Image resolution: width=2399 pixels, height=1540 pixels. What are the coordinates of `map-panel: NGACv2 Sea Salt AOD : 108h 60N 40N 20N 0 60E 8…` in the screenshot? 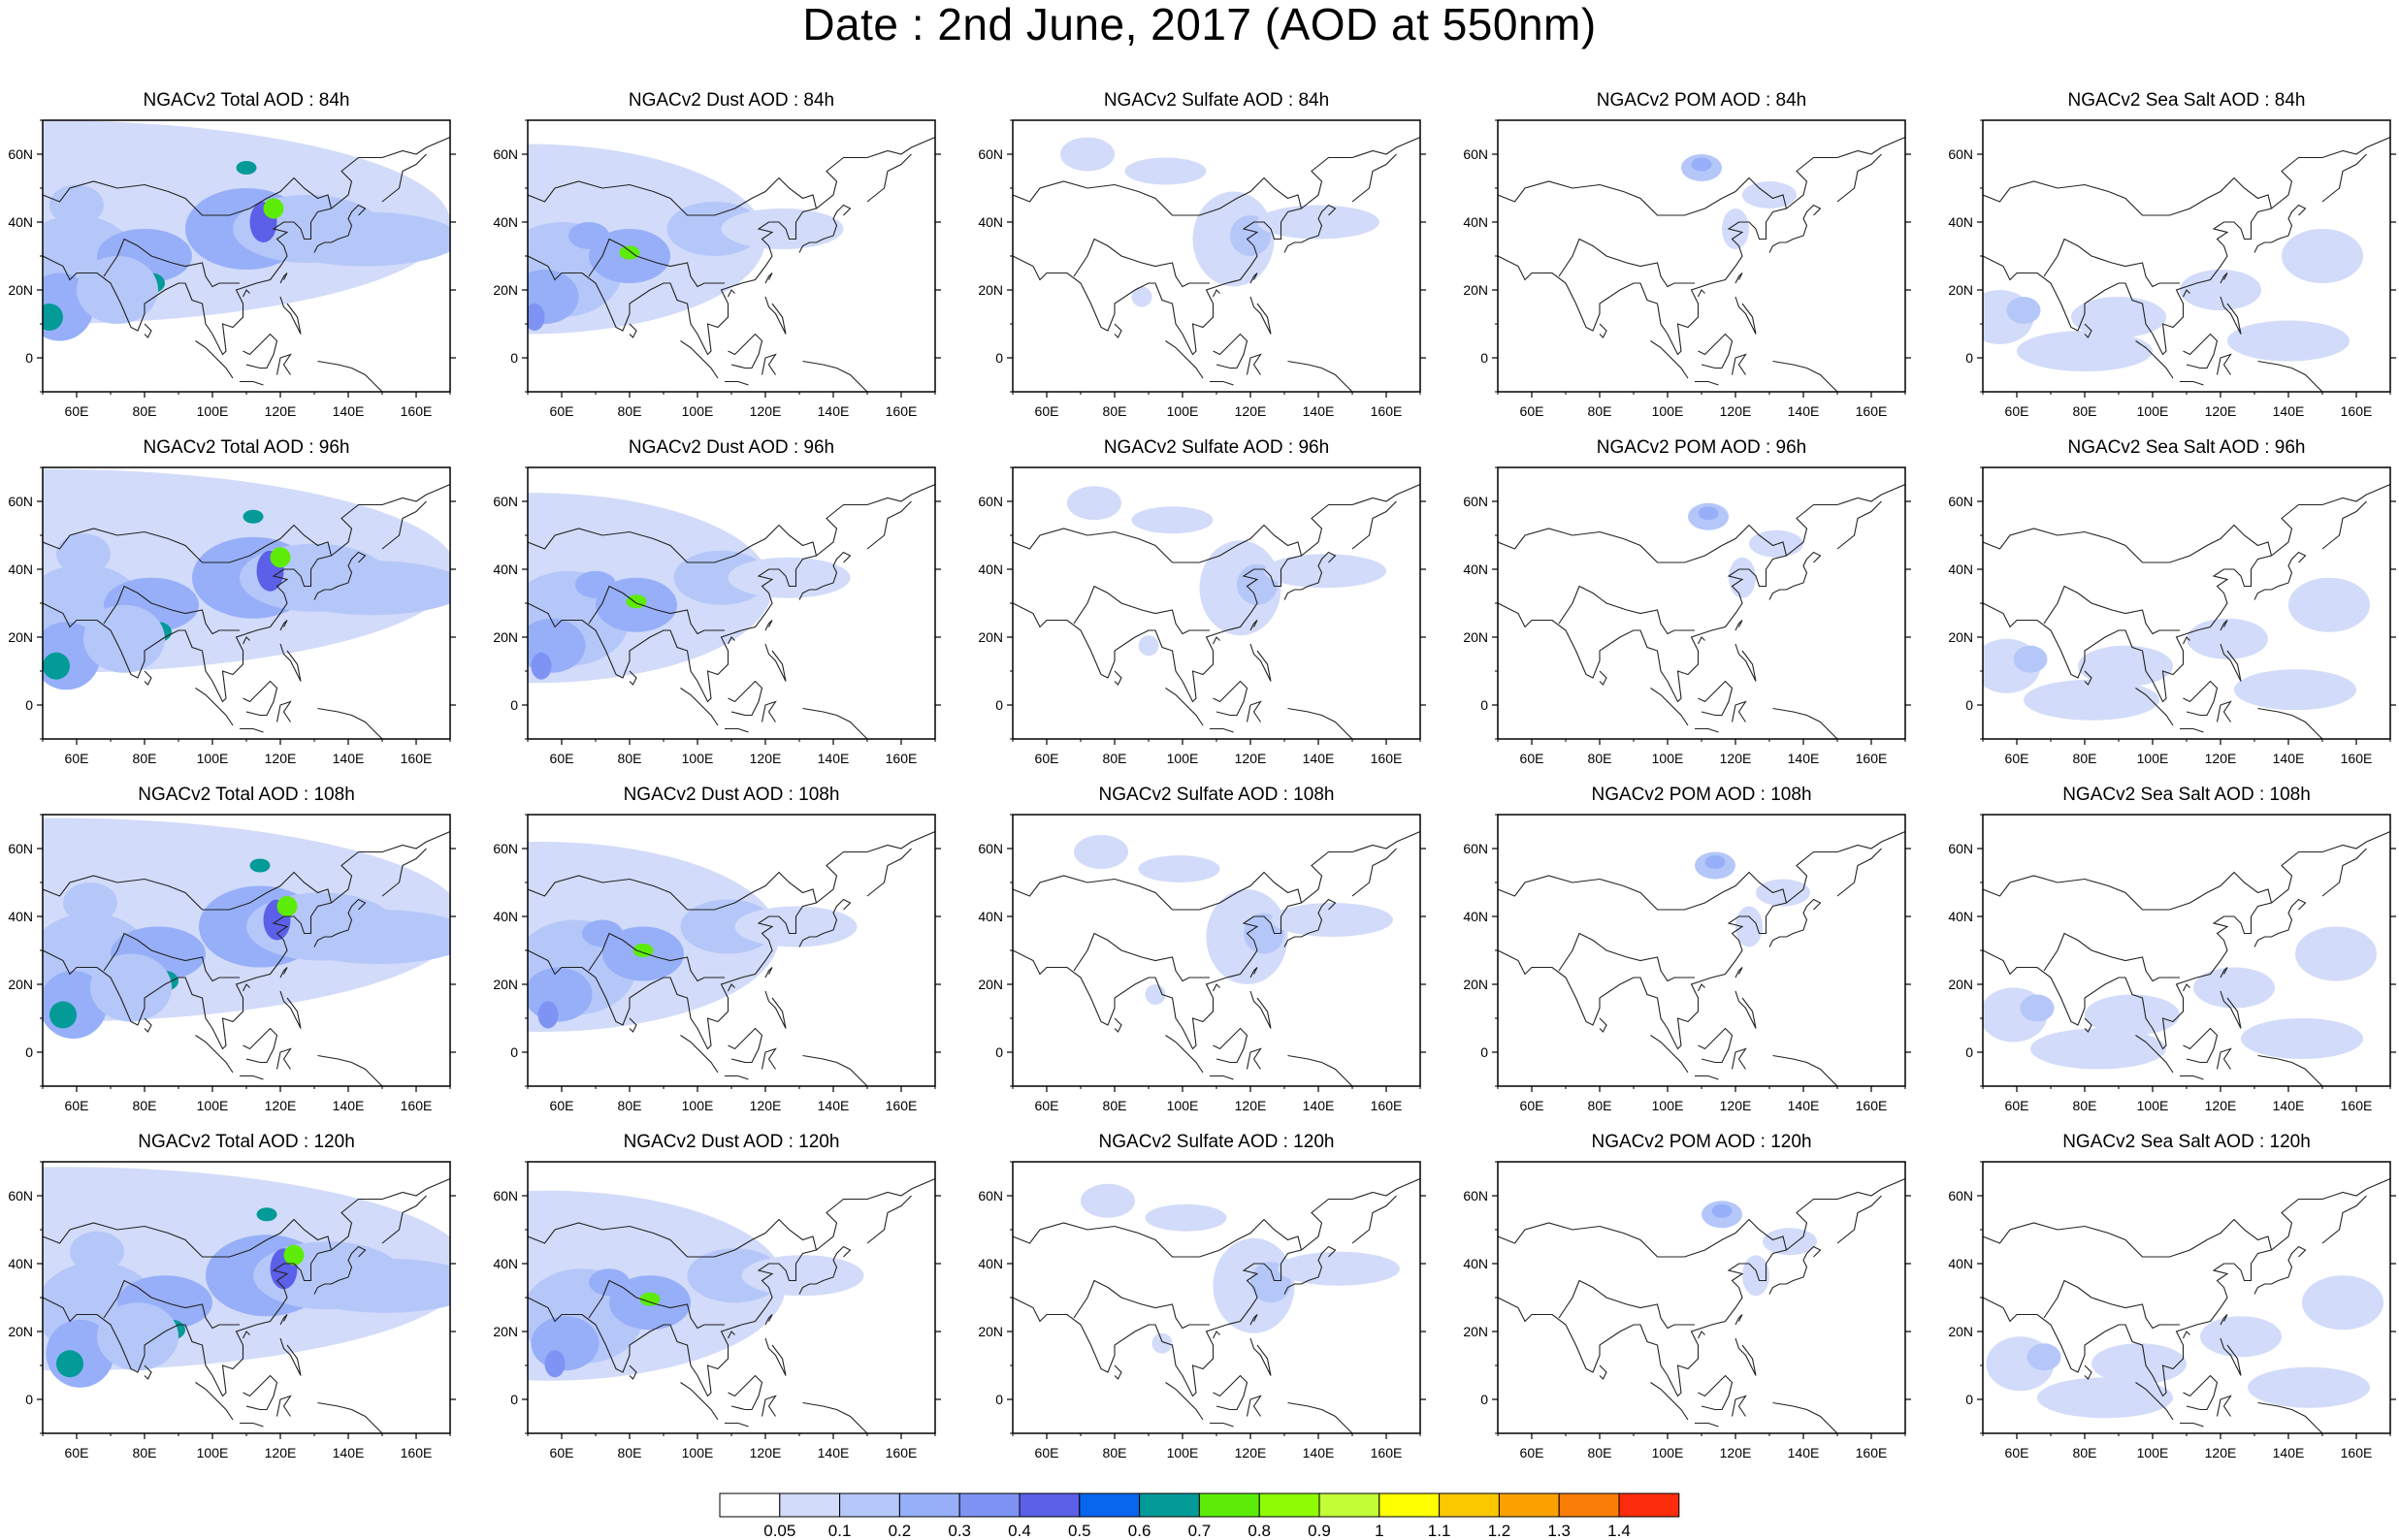 It's located at (2170, 956).